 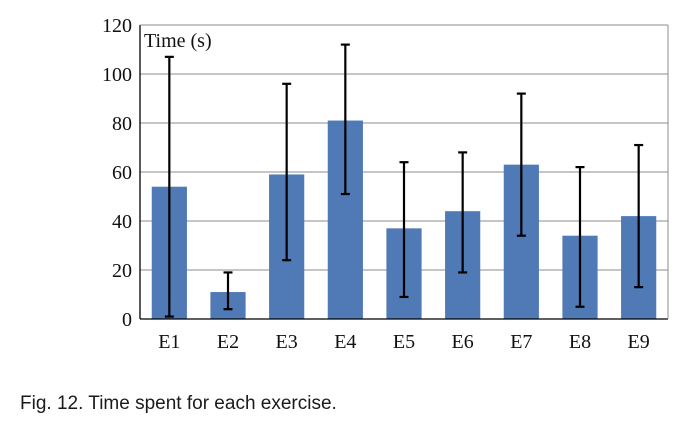 What do you see at coordinates (122, 271) in the screenshot?
I see `y-tick-label: 20` at bounding box center [122, 271].